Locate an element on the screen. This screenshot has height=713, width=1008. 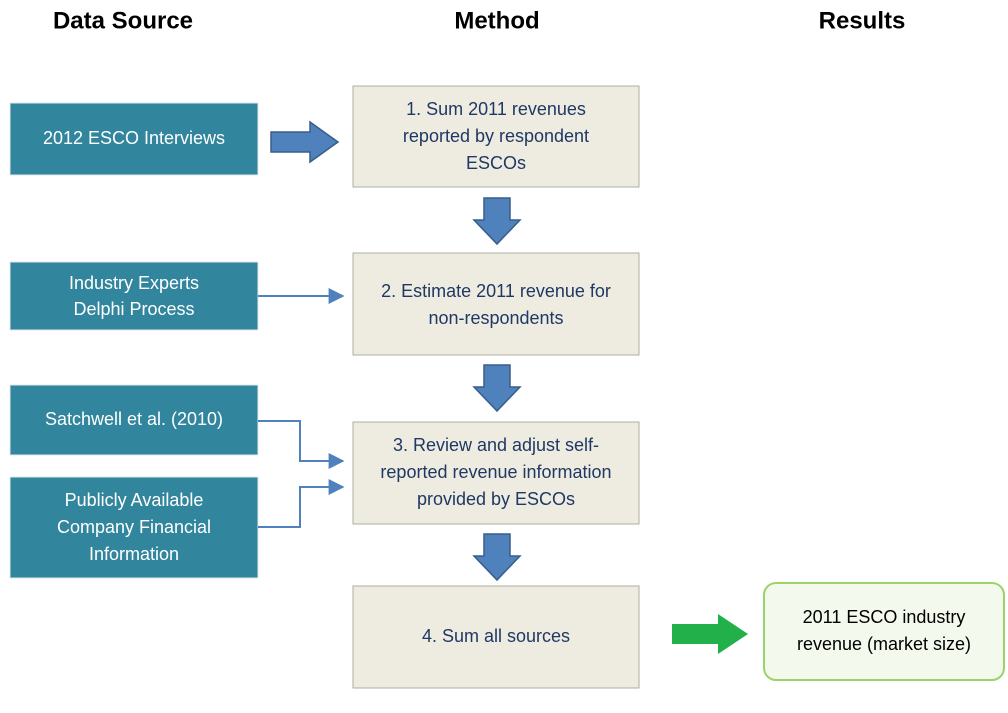
step-text: ESCOs is located at coordinates (496, 163).